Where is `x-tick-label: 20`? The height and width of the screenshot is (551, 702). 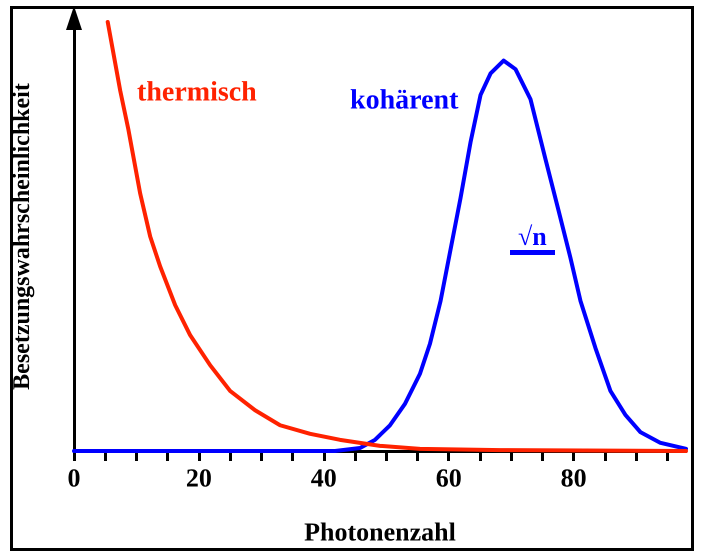
x-tick-label: 20 is located at coordinates (199, 478).